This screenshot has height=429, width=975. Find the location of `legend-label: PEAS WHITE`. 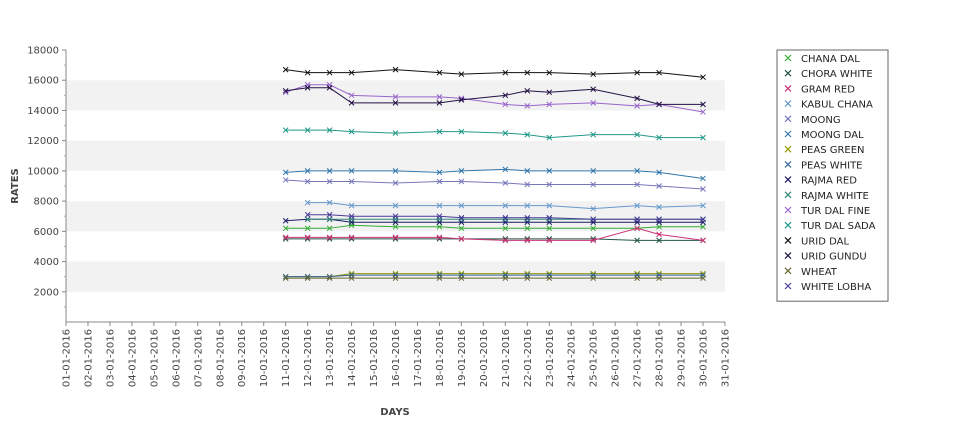

legend-label: PEAS WHITE is located at coordinates (832, 165).